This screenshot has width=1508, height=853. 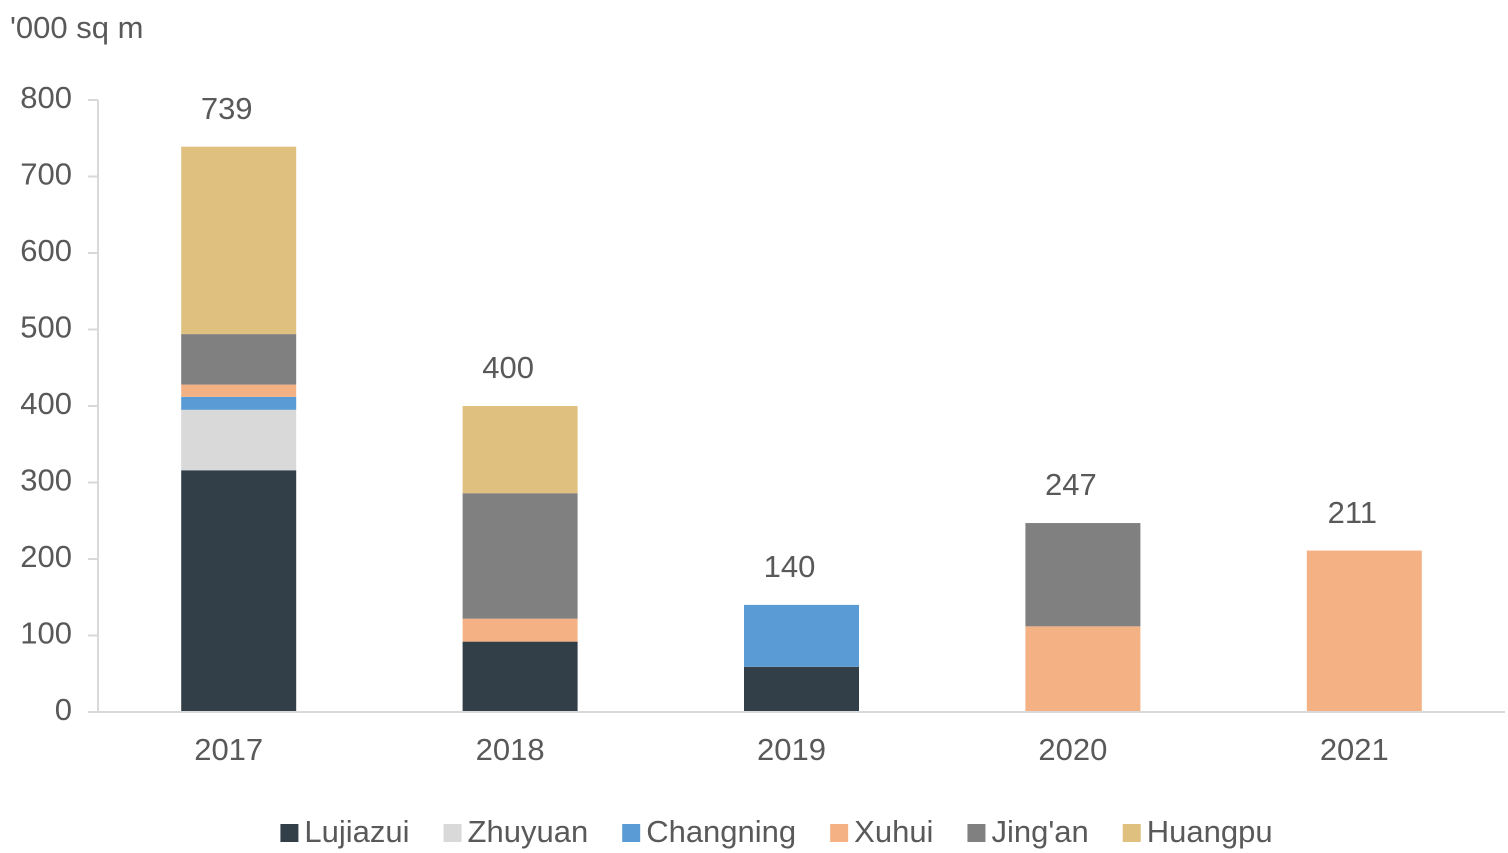 What do you see at coordinates (791, 749) in the screenshot?
I see `x-tick-label: 2019` at bounding box center [791, 749].